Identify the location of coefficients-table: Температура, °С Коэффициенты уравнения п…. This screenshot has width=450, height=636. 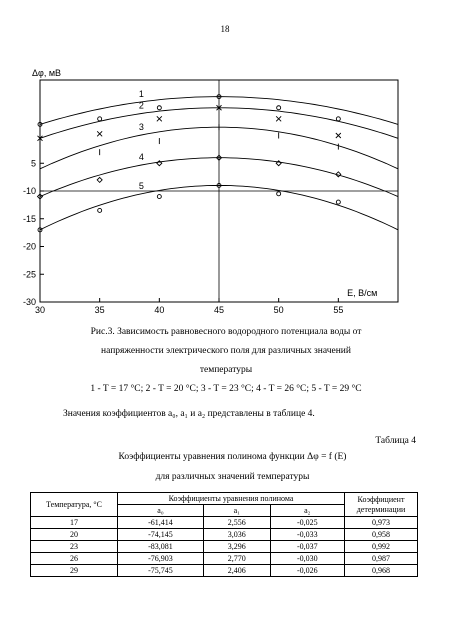
(224, 534).